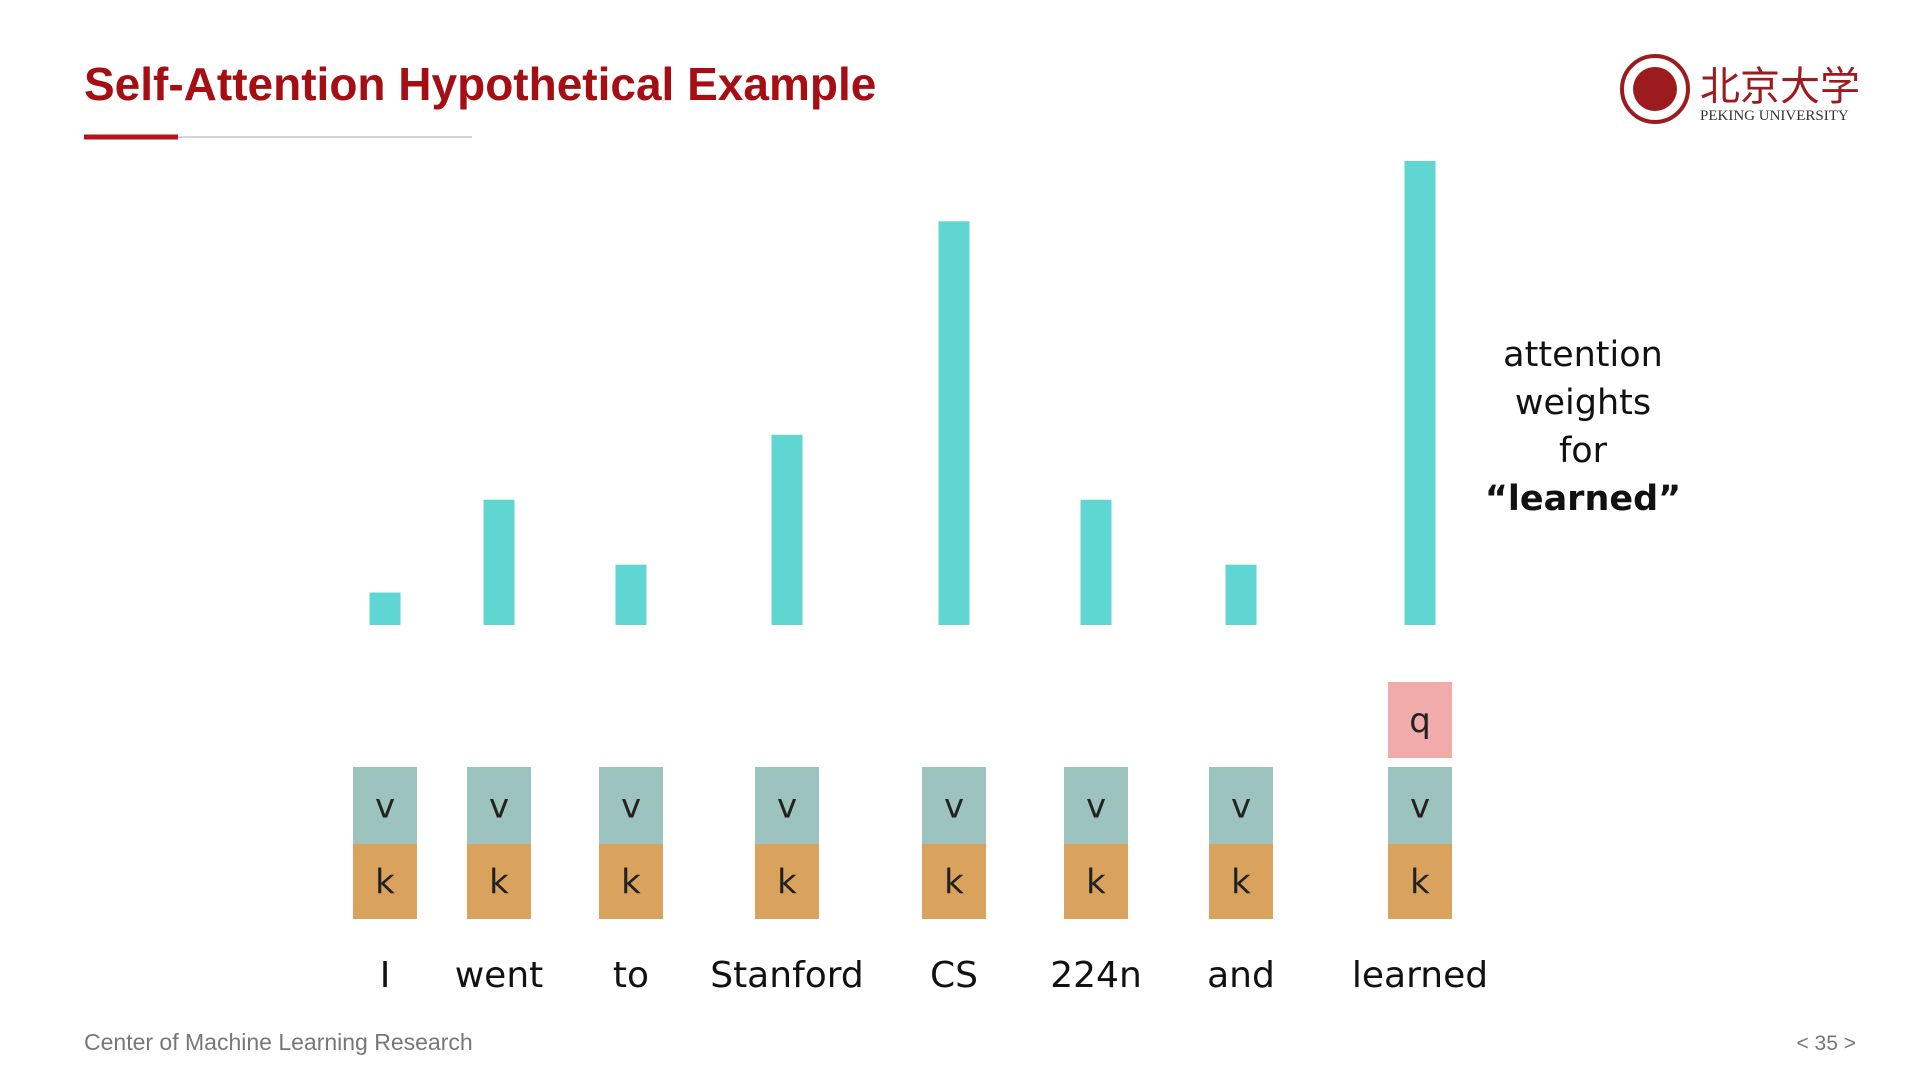 The height and width of the screenshot is (1080, 1920). I want to click on page-number: < 35 >, so click(1826, 1043).